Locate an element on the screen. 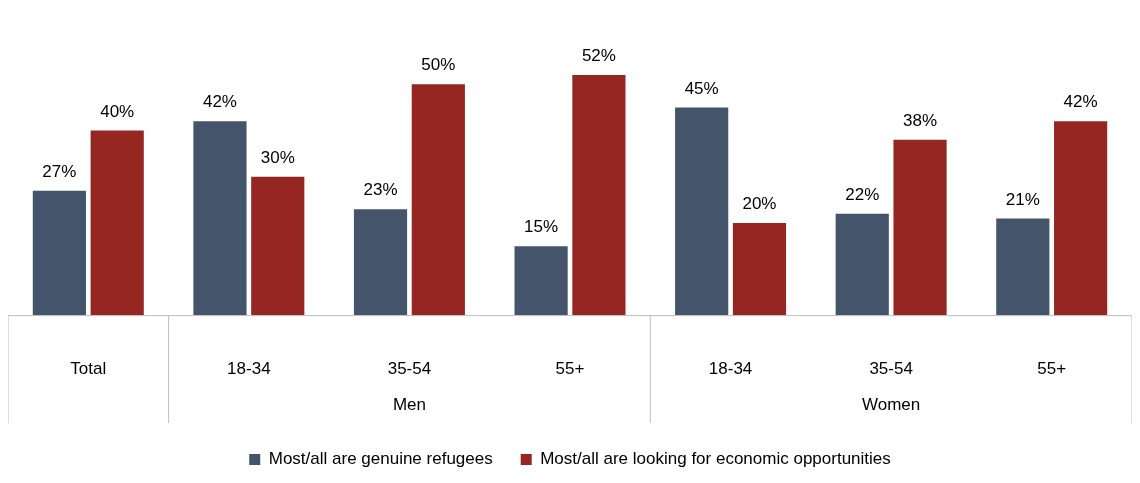  x-tick-label: Total is located at coordinates (88, 368).